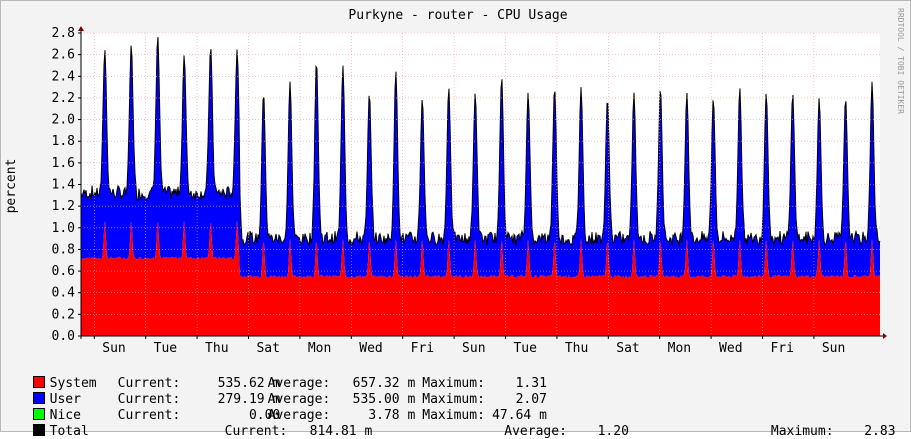 The image size is (911, 439). Describe the element at coordinates (11, 186) in the screenshot. I see `y-axis-title: percent` at that location.